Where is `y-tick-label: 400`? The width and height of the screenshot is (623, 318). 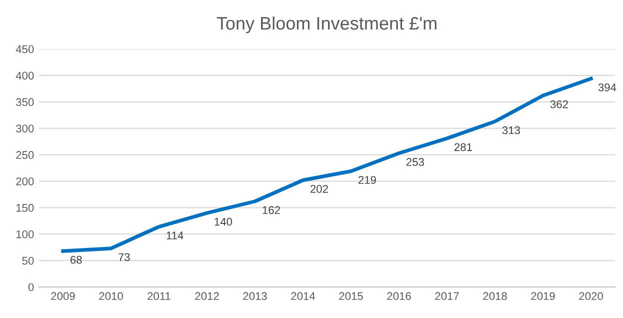 y-tick-label: 400 is located at coordinates (25, 76).